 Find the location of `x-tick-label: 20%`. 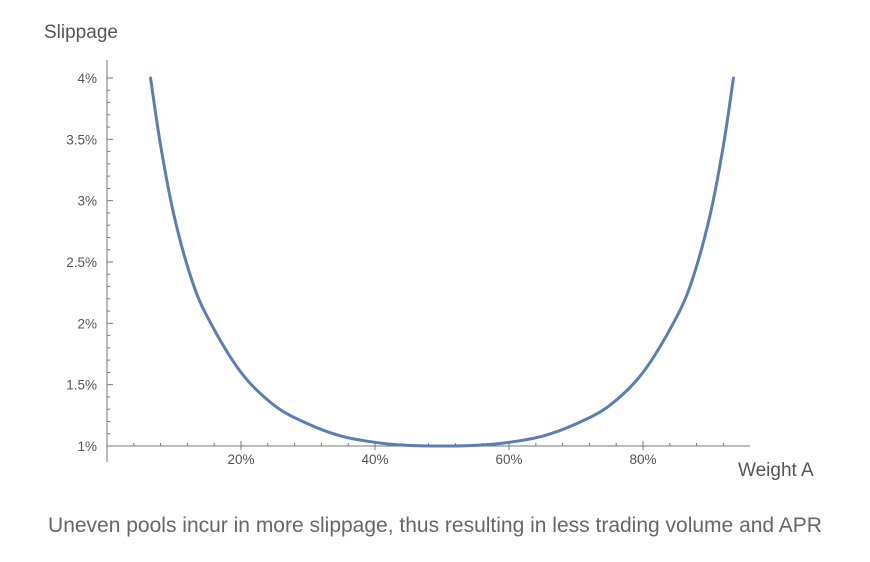

x-tick-label: 20% is located at coordinates (240, 459).